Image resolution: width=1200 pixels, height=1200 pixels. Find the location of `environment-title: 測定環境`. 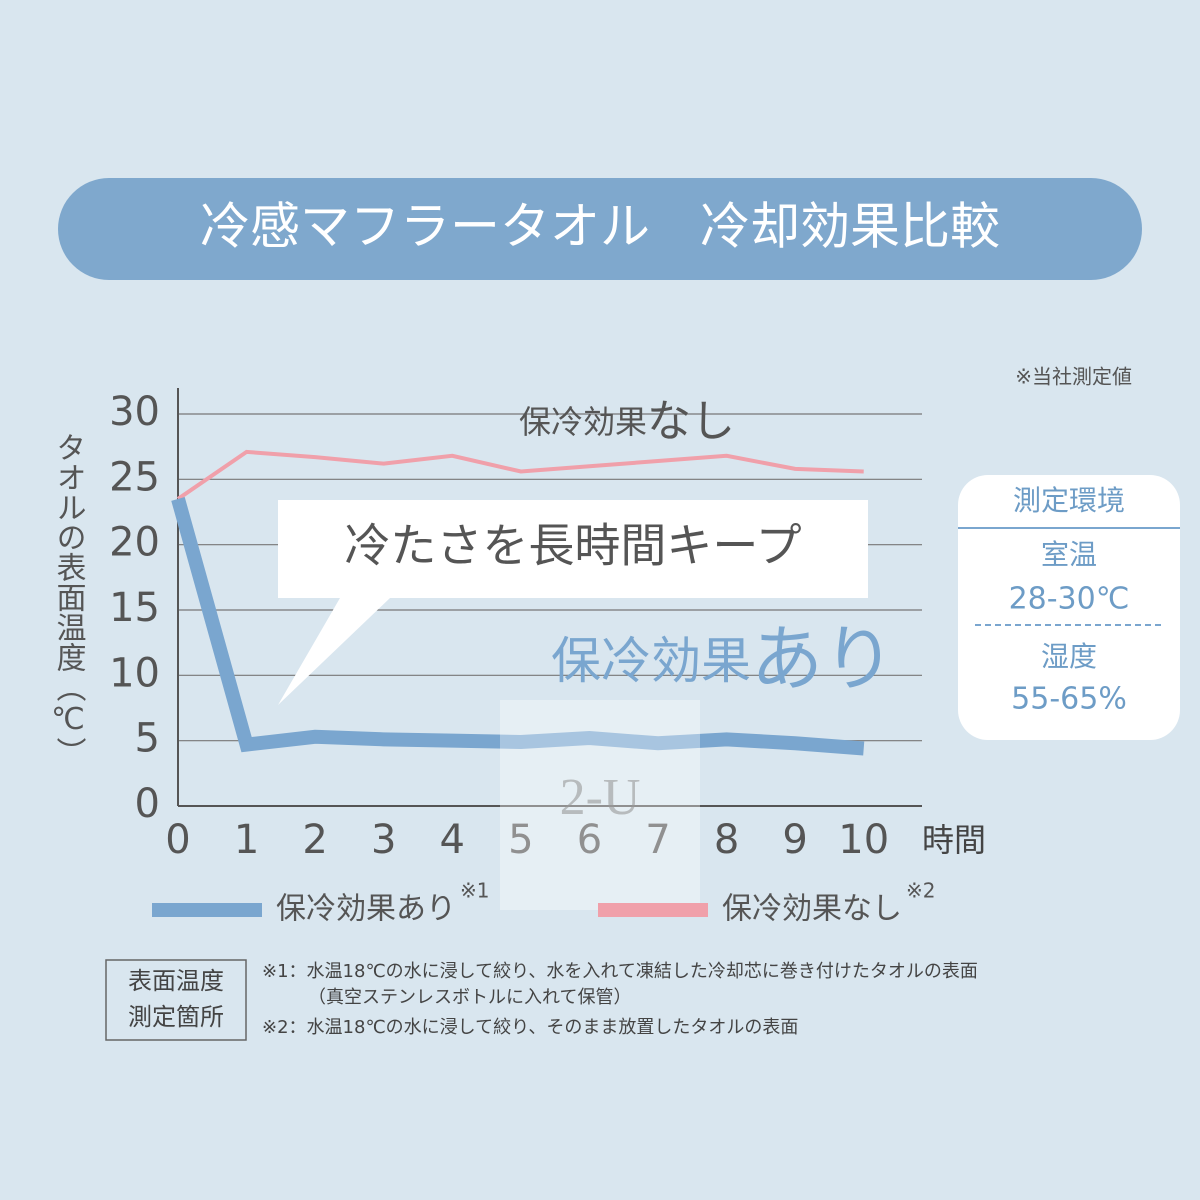

environment-title: 測定環境 is located at coordinates (1069, 500).